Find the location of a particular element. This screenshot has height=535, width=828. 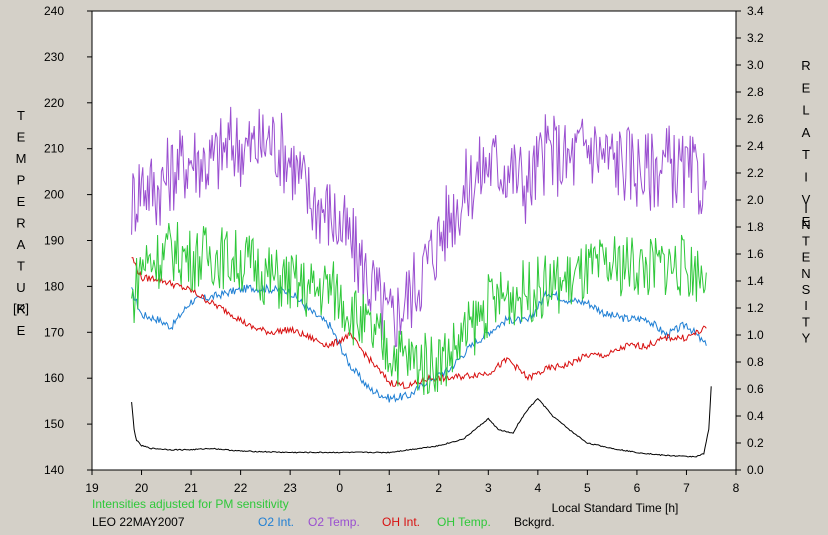

x-tick-label: 19 is located at coordinates (92, 488).